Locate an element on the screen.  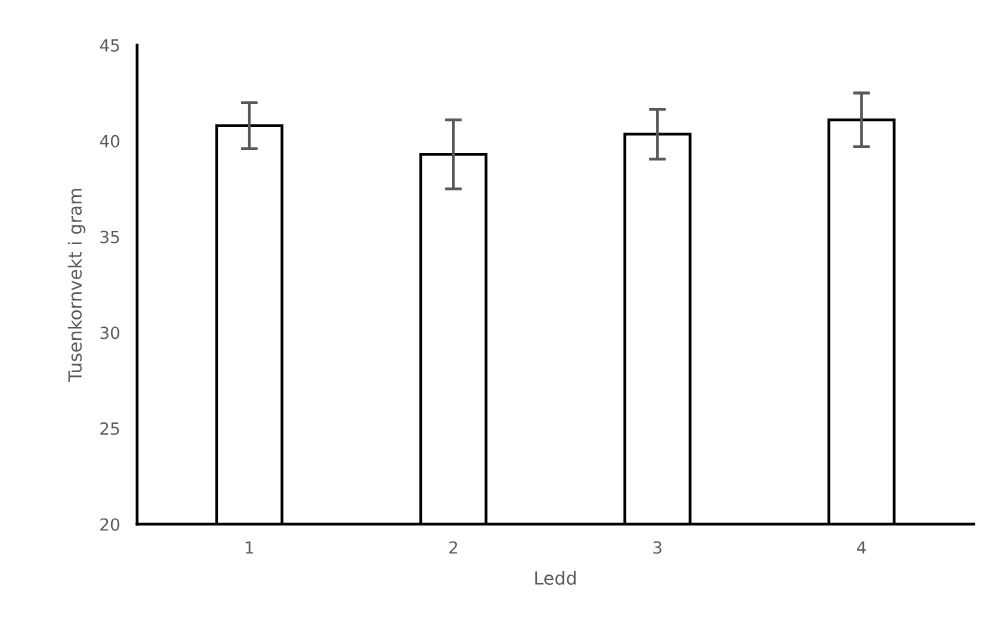
y-tick-label: 20 is located at coordinates (110, 524).